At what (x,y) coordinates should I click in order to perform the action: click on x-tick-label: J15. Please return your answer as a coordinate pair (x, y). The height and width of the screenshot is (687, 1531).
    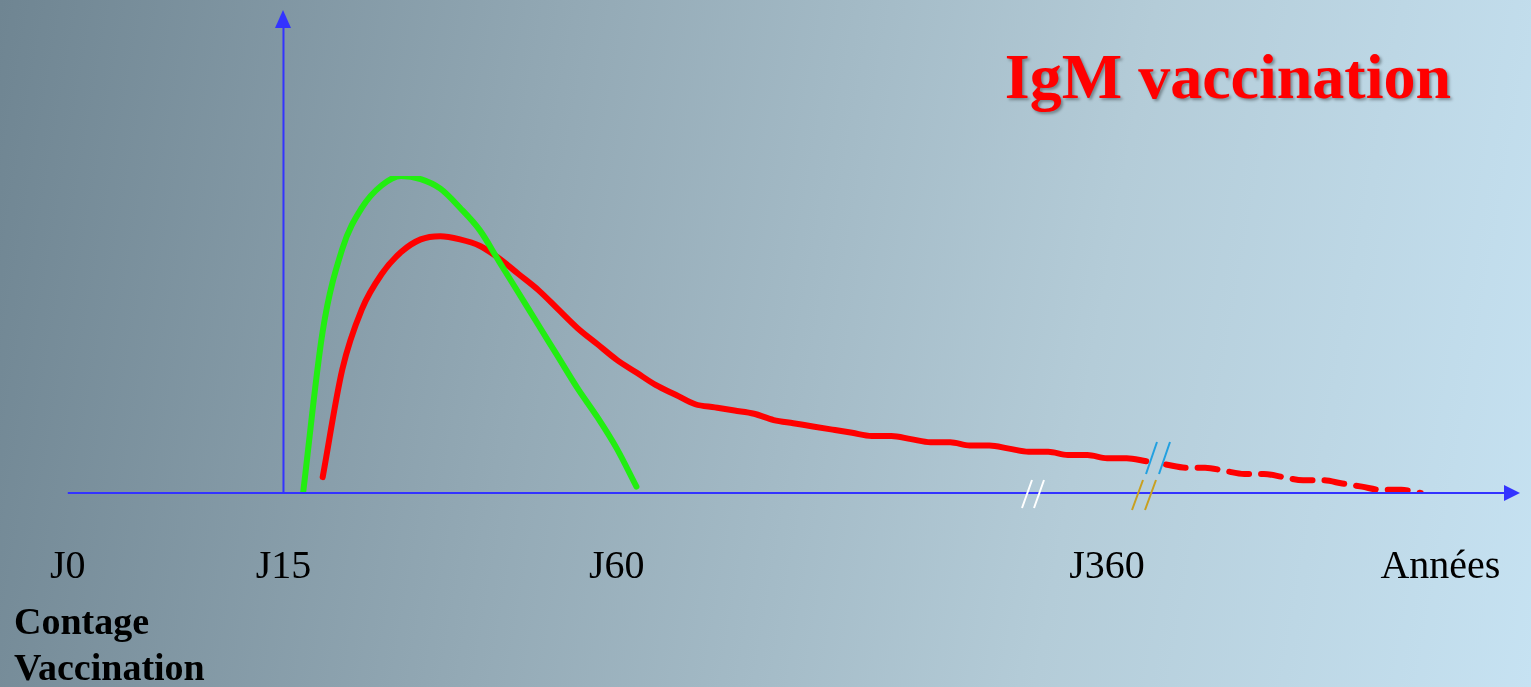
    Looking at the image, I should click on (283, 564).